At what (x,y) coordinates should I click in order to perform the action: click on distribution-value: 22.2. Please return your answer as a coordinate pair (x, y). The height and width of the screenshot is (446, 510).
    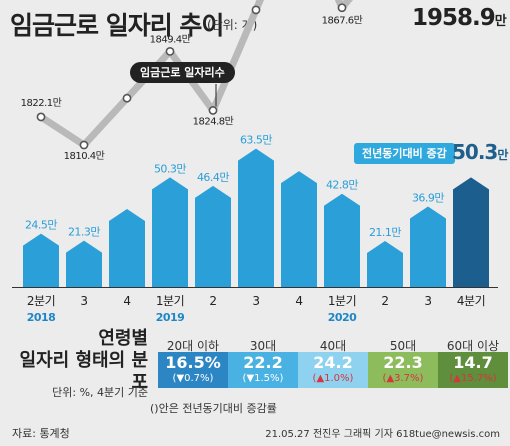
    Looking at the image, I should click on (263, 362).